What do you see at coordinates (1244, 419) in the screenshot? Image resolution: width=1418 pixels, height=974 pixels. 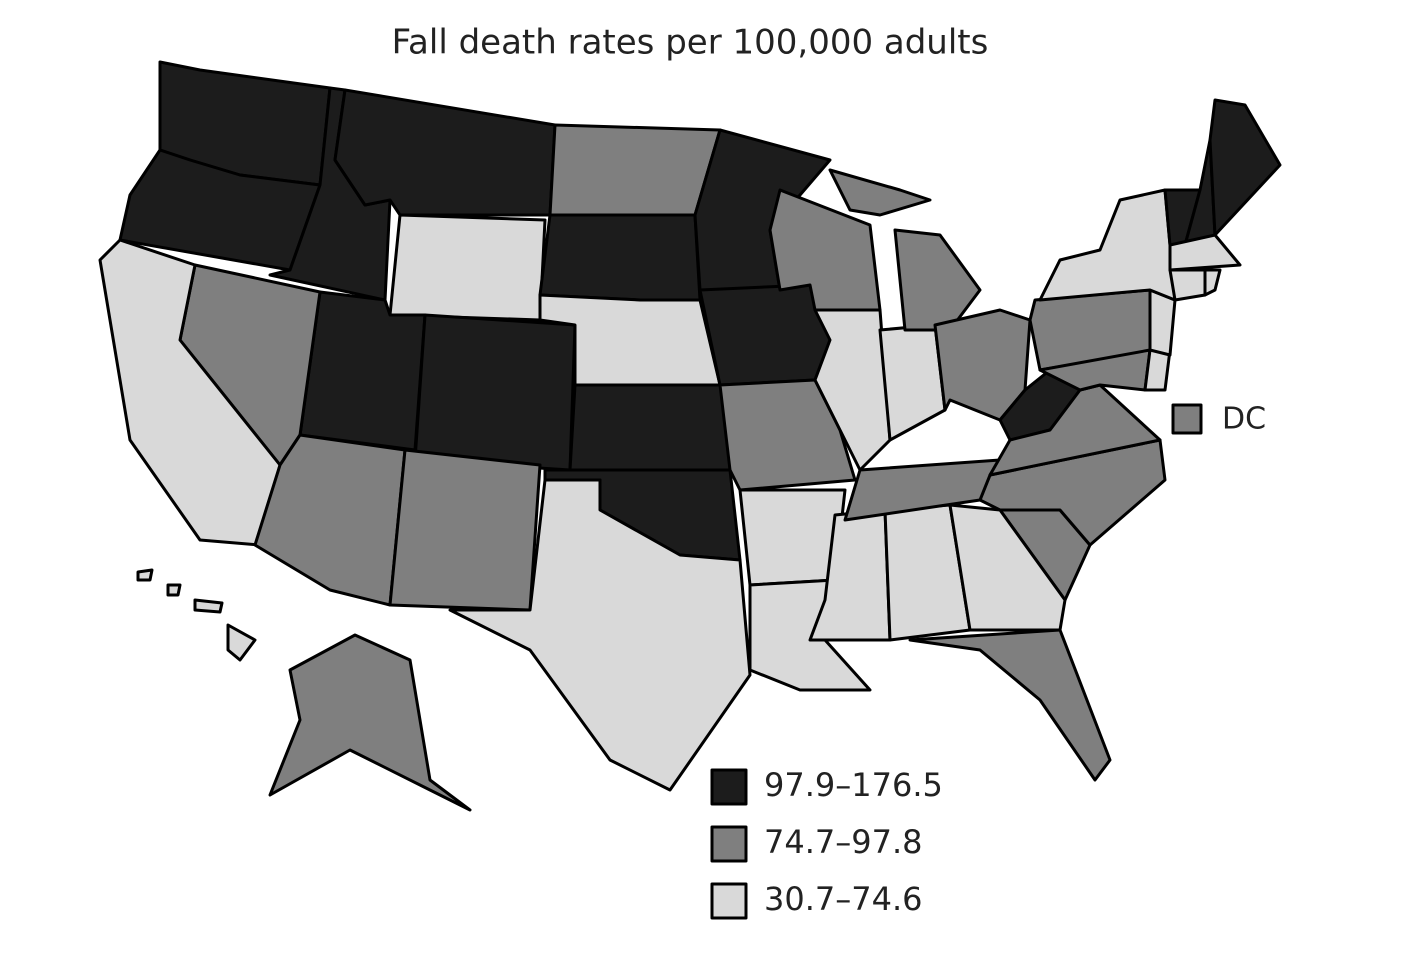 I see `dc-label: DC` at bounding box center [1244, 419].